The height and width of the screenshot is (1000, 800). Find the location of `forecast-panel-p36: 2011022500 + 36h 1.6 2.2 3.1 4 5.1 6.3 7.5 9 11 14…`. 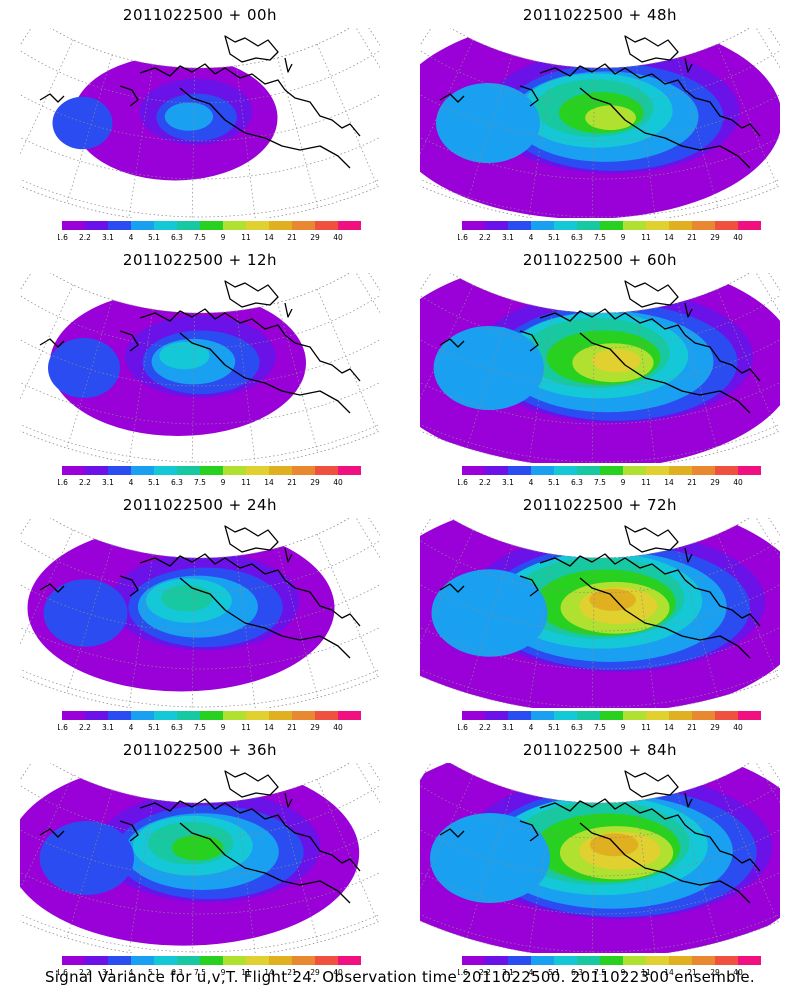

forecast-panel-p36: 2011022500 + 36h 1.6 2.2 3.1 4 5.1 6.3 7.5 9 11 14… is located at coordinates (200, 857).